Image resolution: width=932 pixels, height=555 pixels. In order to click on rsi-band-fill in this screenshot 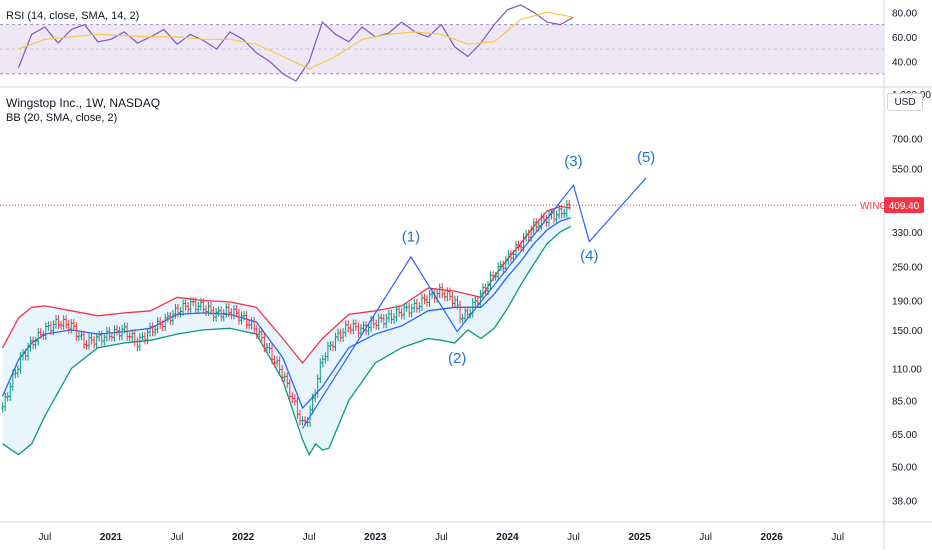, I will do `click(442, 49)`.